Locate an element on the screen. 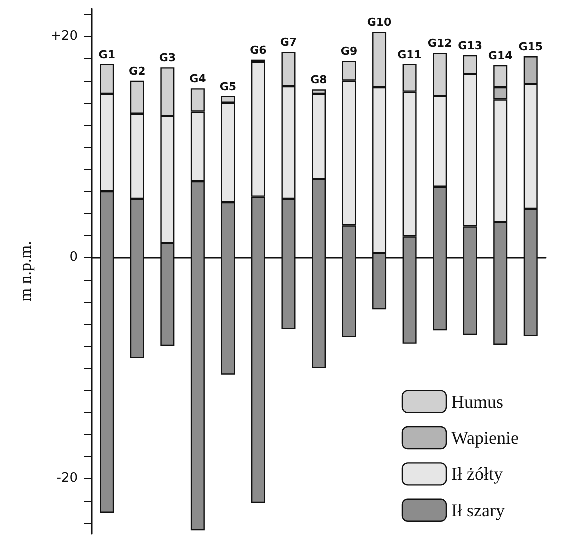  x-tick-label: G3 is located at coordinates (167, 58).